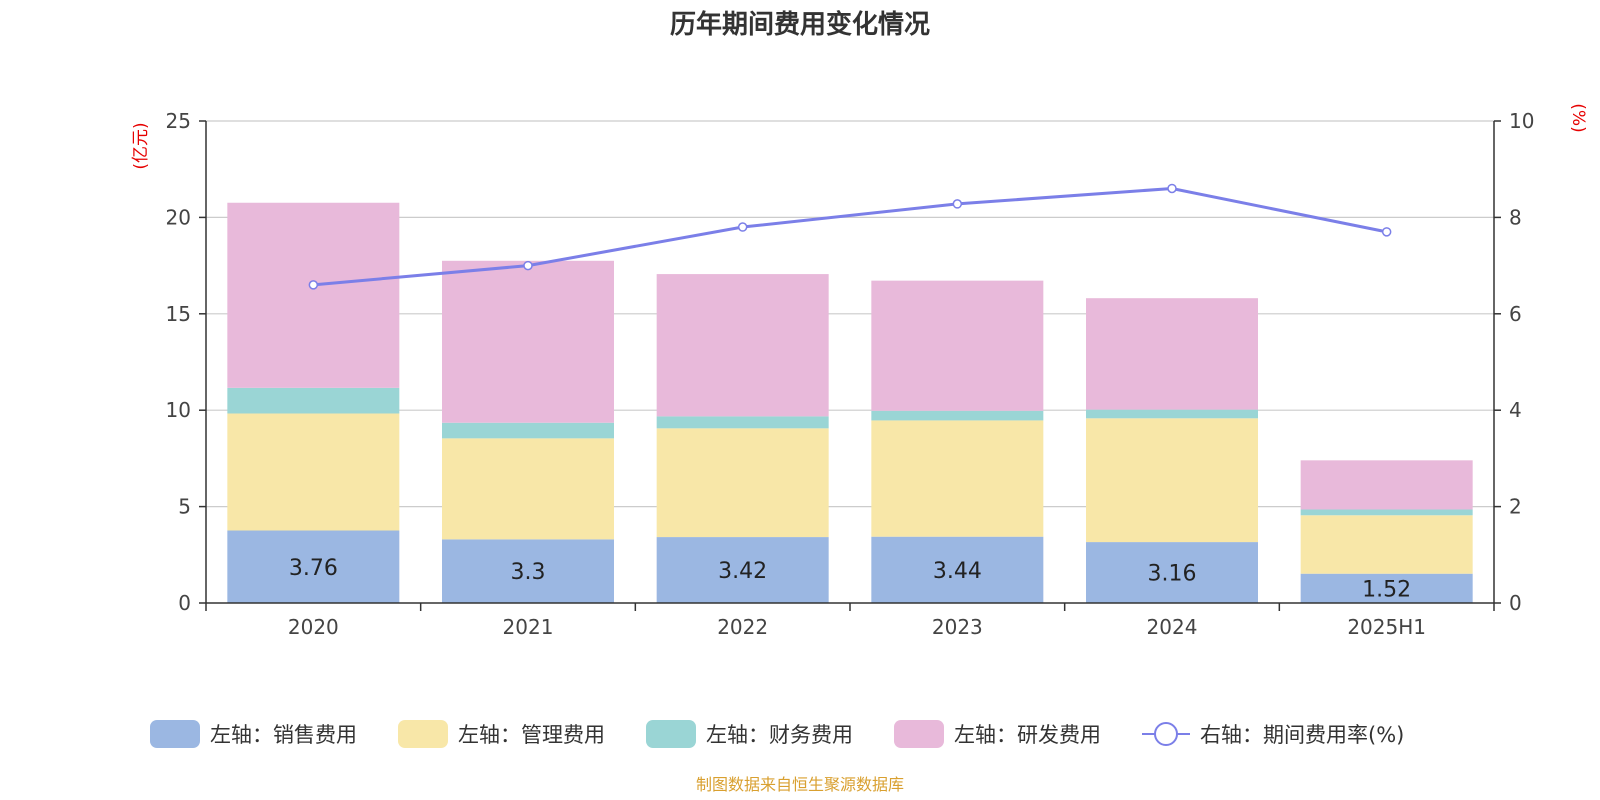 This screenshot has height=800, width=1600. Describe the element at coordinates (178, 314) in the screenshot. I see `left-axis-tick-label: 15` at that location.